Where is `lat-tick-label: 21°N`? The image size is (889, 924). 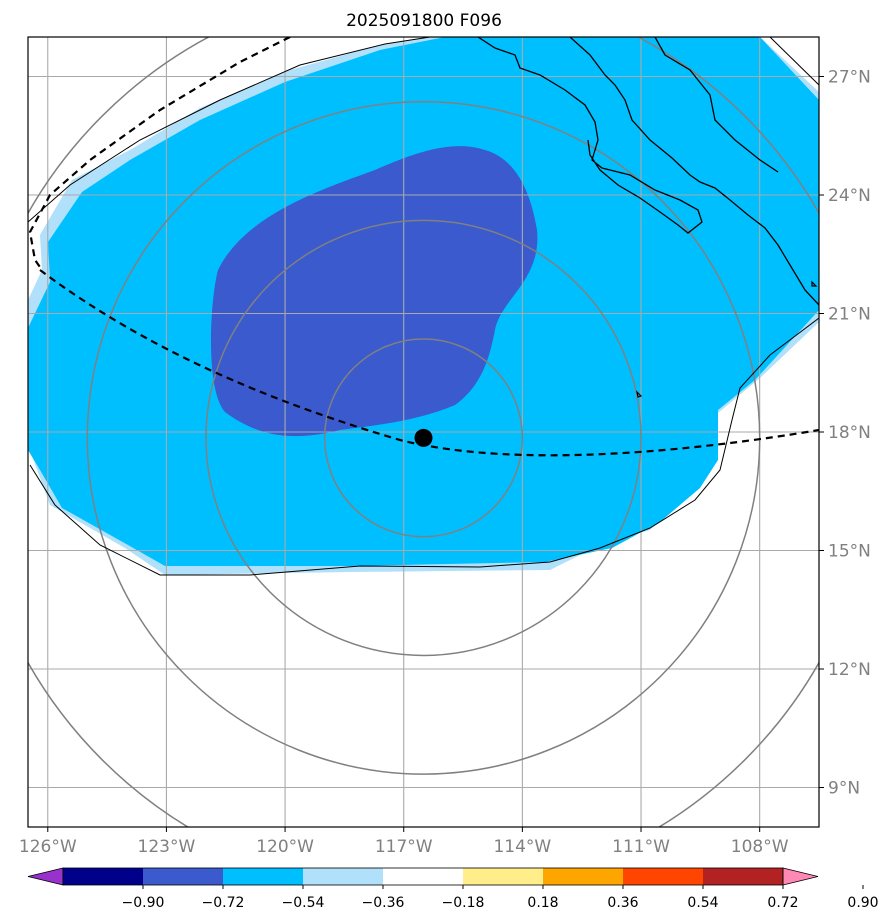 lat-tick-label: 21°N is located at coordinates (849, 315).